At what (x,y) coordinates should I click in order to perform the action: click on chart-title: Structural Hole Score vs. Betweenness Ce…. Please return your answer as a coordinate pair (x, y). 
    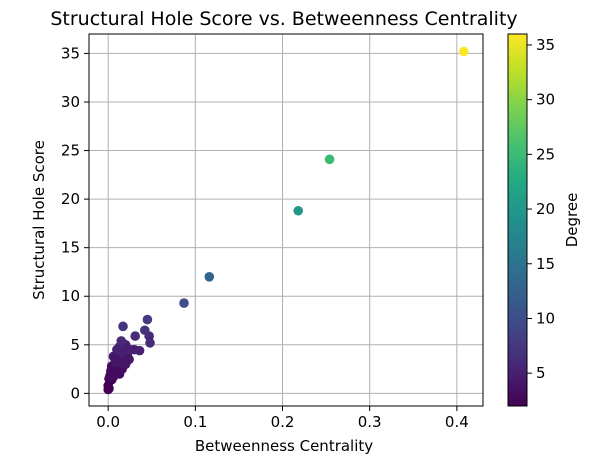
    Looking at the image, I should click on (283, 19).